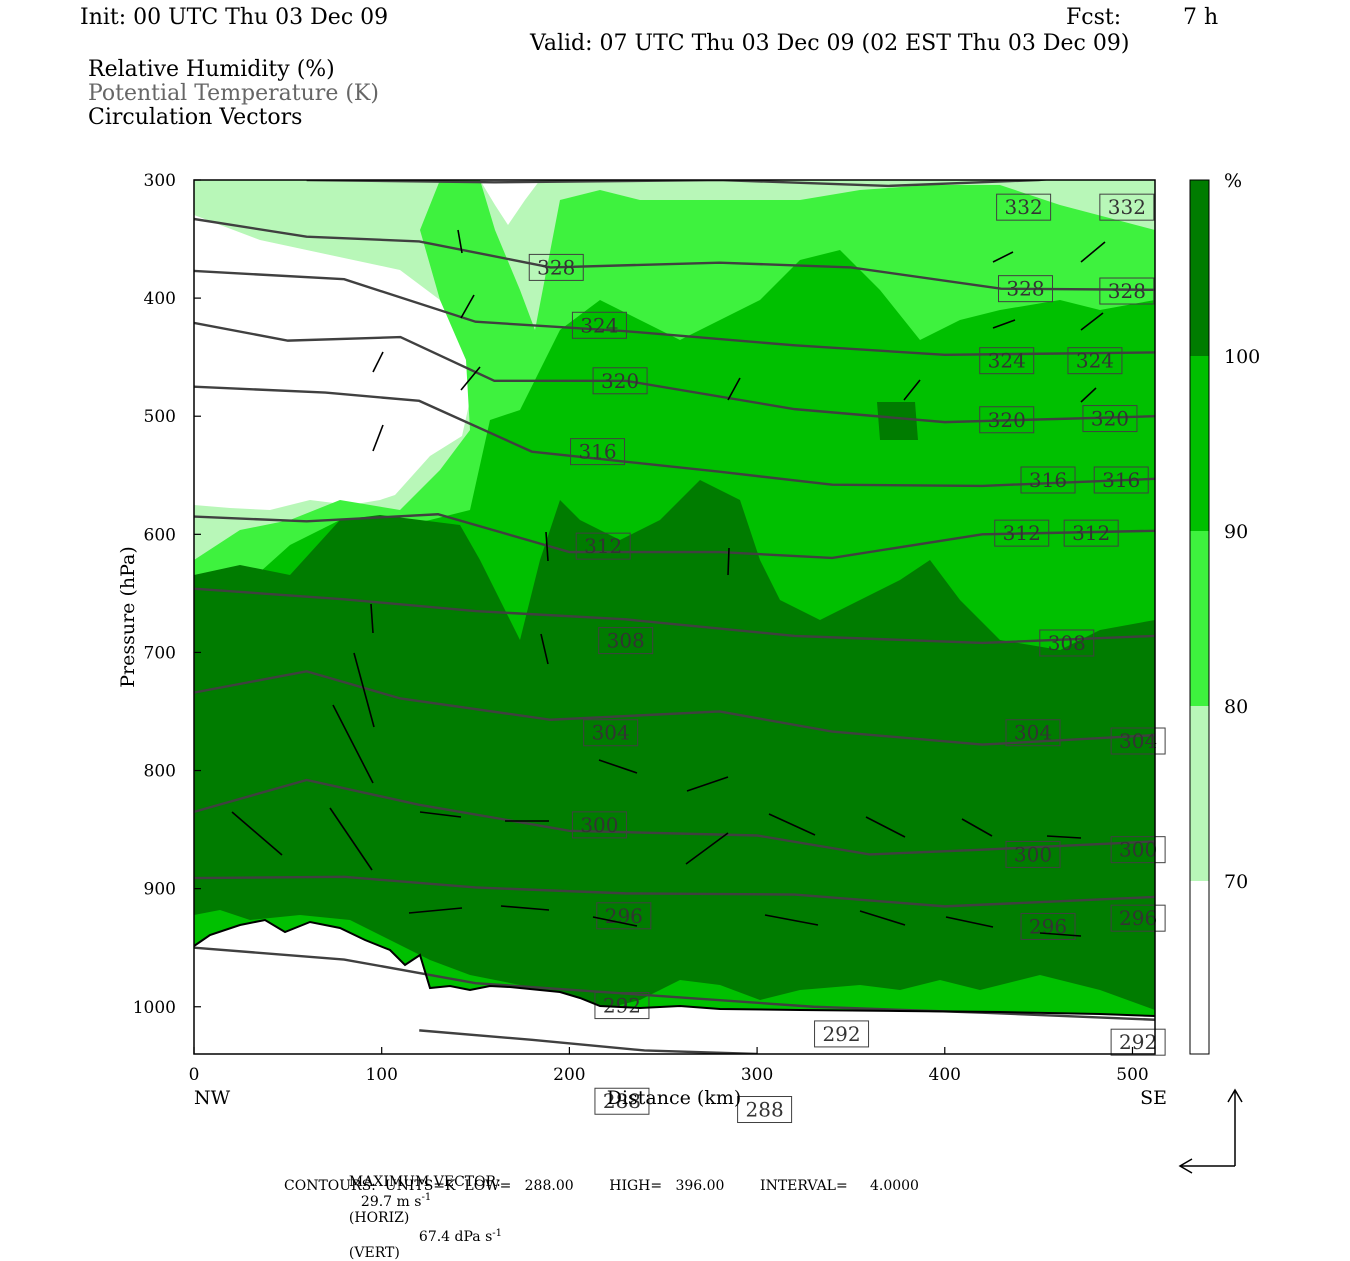  I want to click on y-tick-label: 400, so click(160, 299).